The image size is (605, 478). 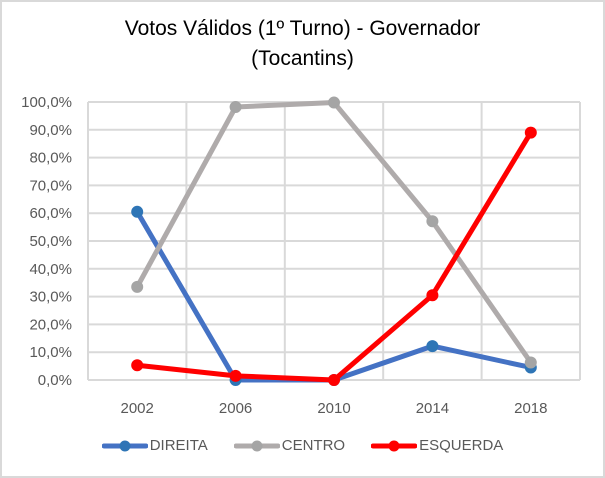 I want to click on chart-title-line-2: (Tocantins), so click(x=302, y=58).